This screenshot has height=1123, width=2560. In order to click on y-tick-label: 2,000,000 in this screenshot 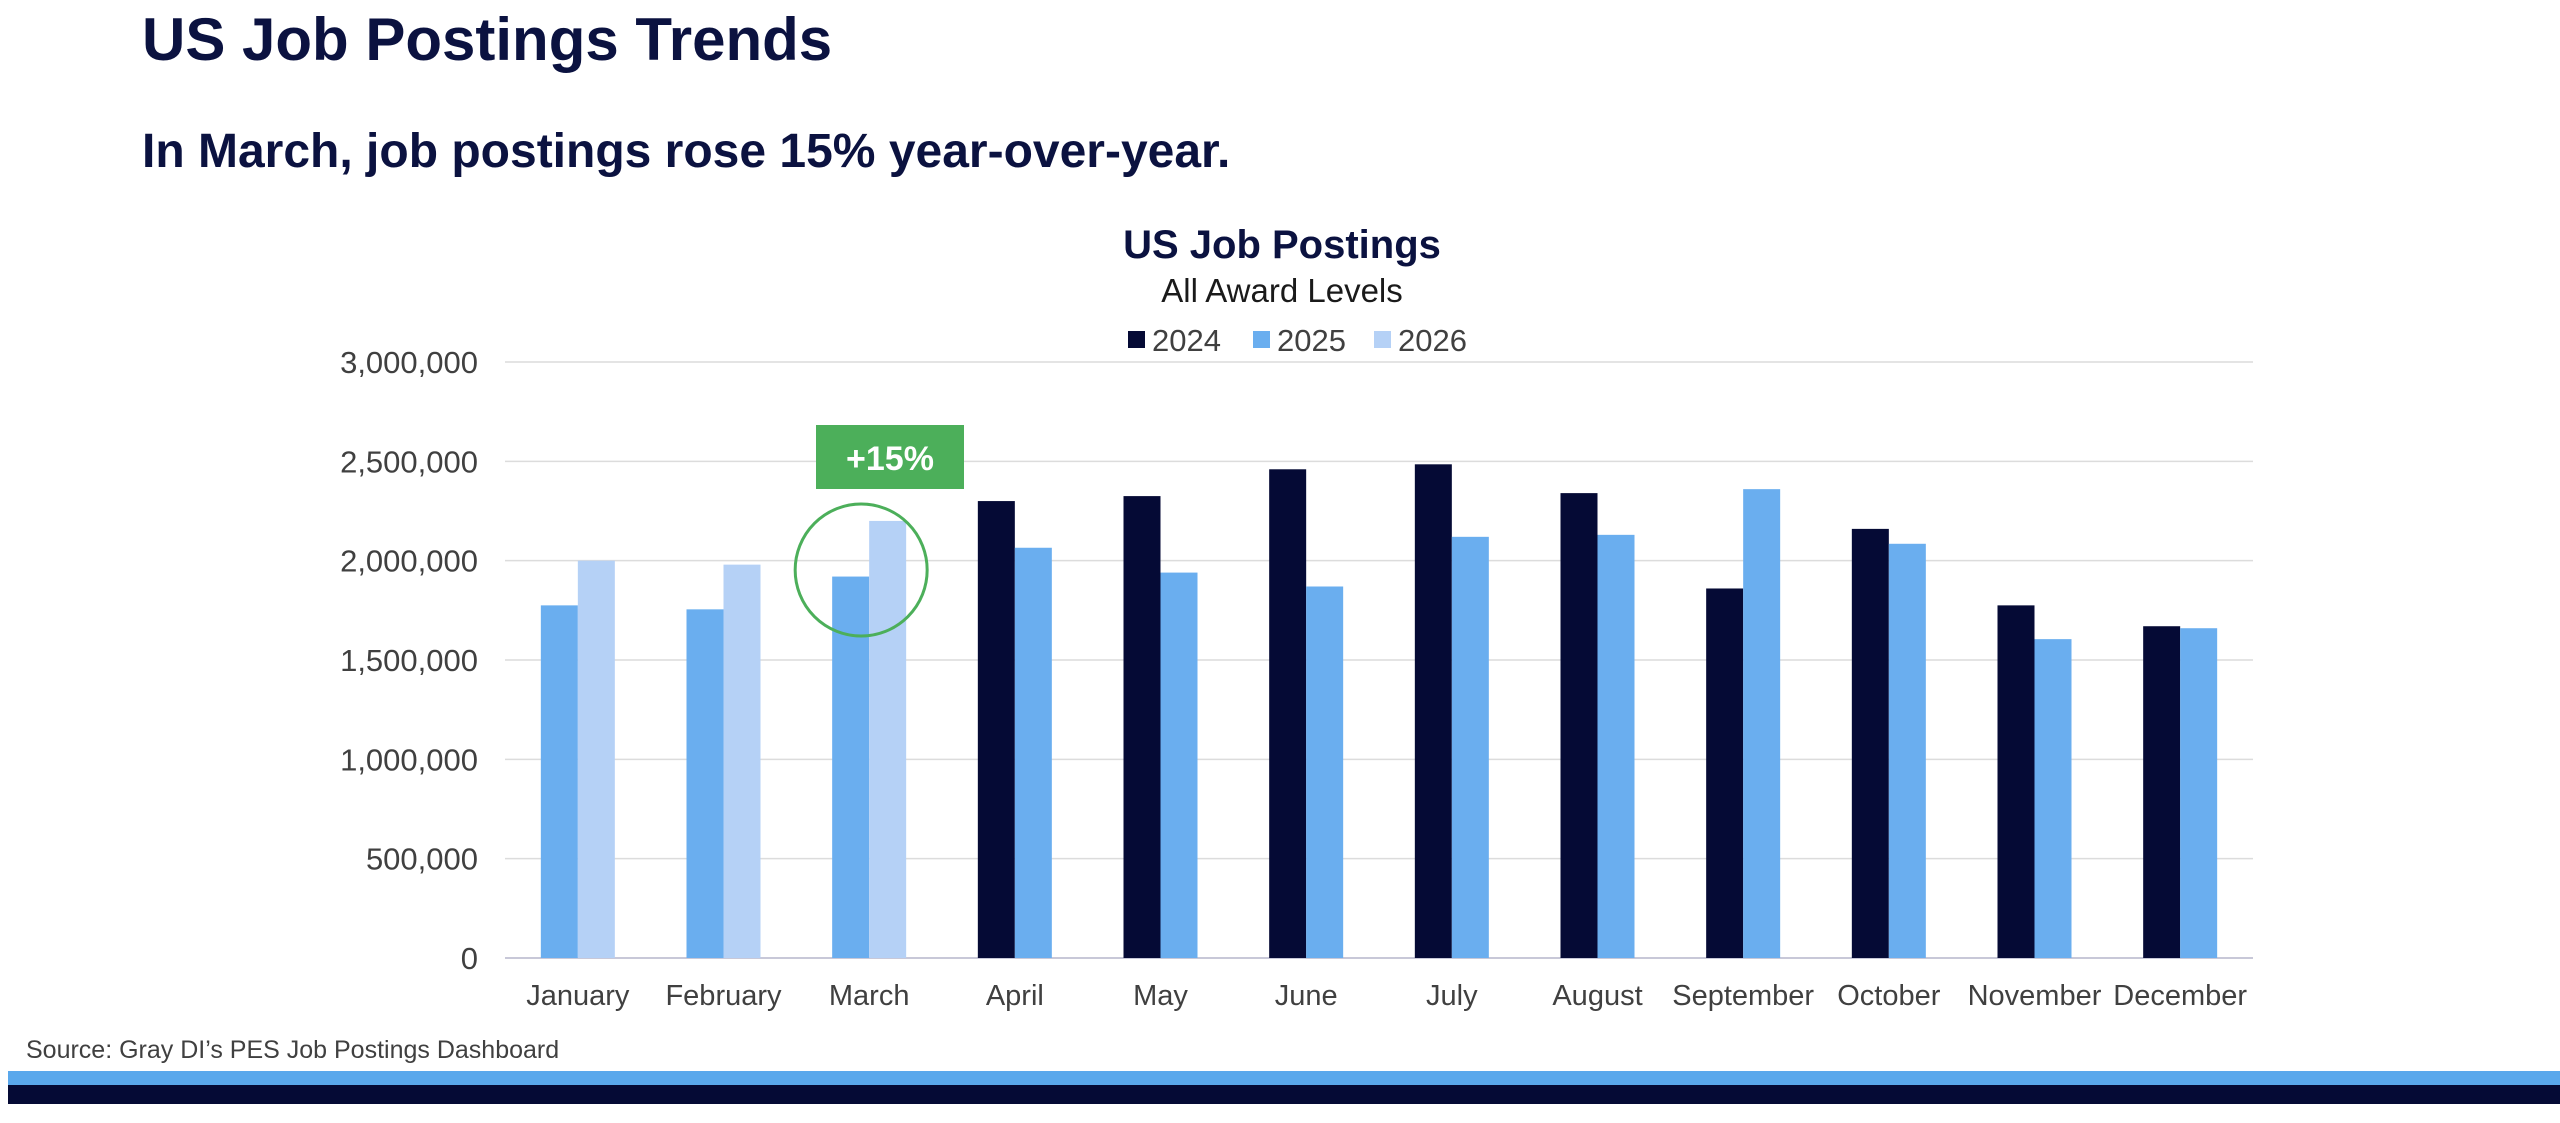, I will do `click(409, 561)`.